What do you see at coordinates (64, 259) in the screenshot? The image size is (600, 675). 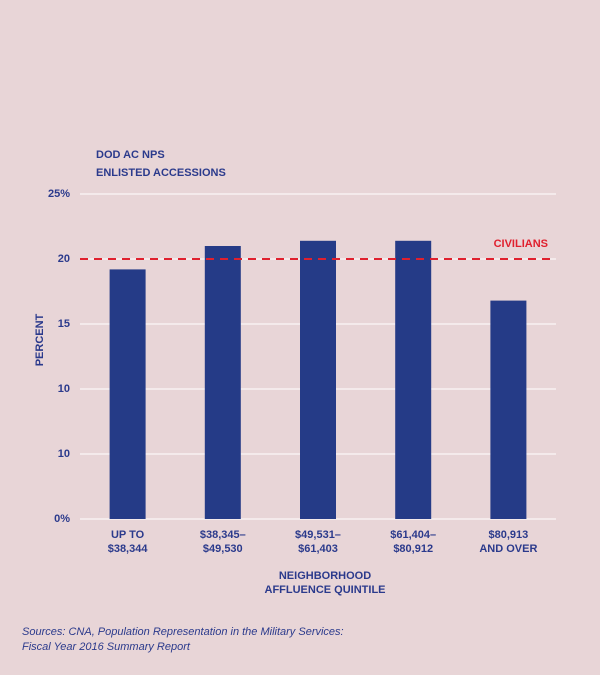 I see `y-tick-label: 20` at bounding box center [64, 259].